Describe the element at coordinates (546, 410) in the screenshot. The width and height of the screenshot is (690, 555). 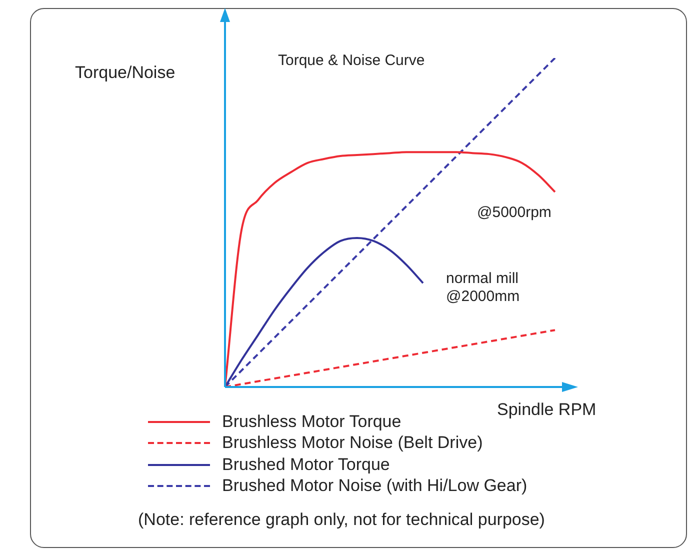
I see `x-axis-title: Spindle RPM` at that location.